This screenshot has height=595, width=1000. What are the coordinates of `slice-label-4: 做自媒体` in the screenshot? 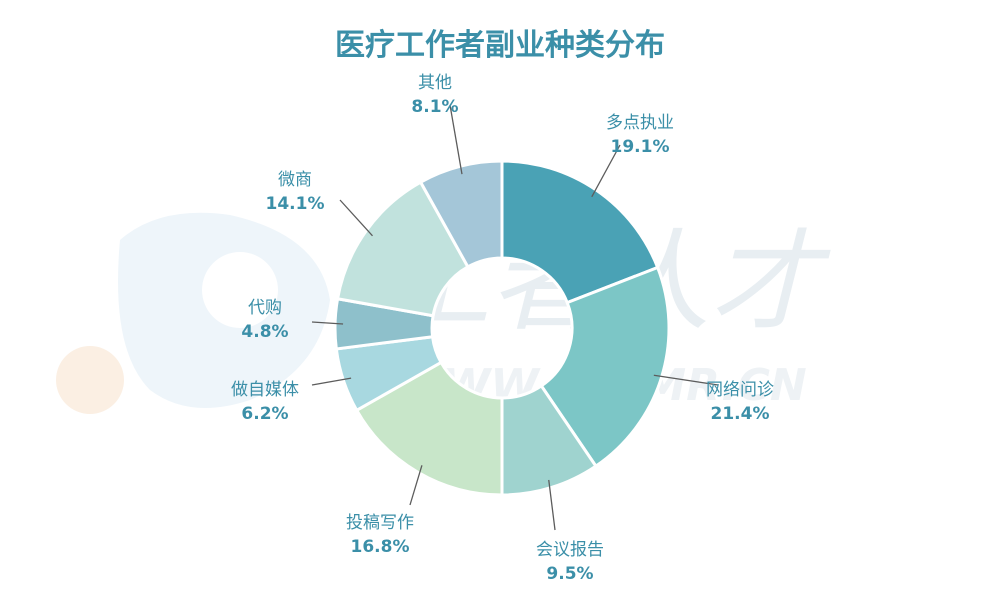 It's located at (265, 390).